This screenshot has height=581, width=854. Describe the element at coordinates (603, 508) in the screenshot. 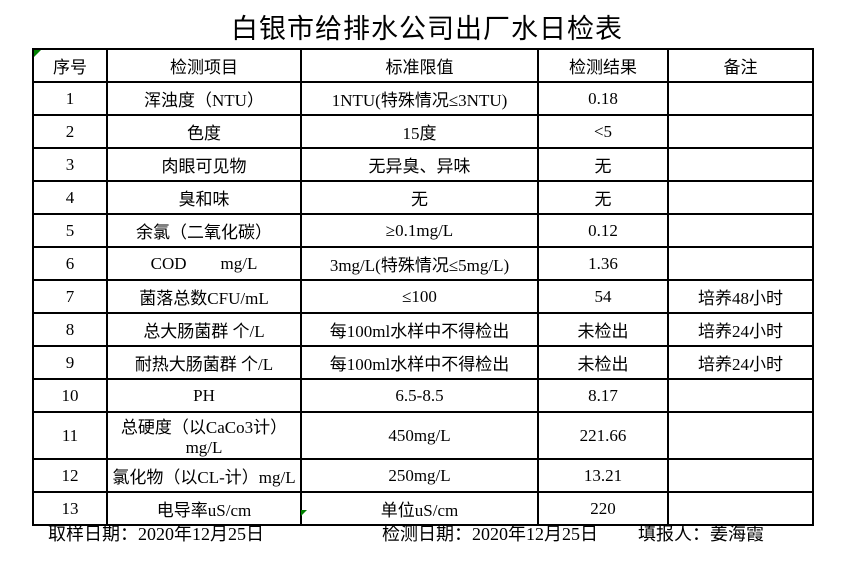

I see `cell-result: 220` at that location.